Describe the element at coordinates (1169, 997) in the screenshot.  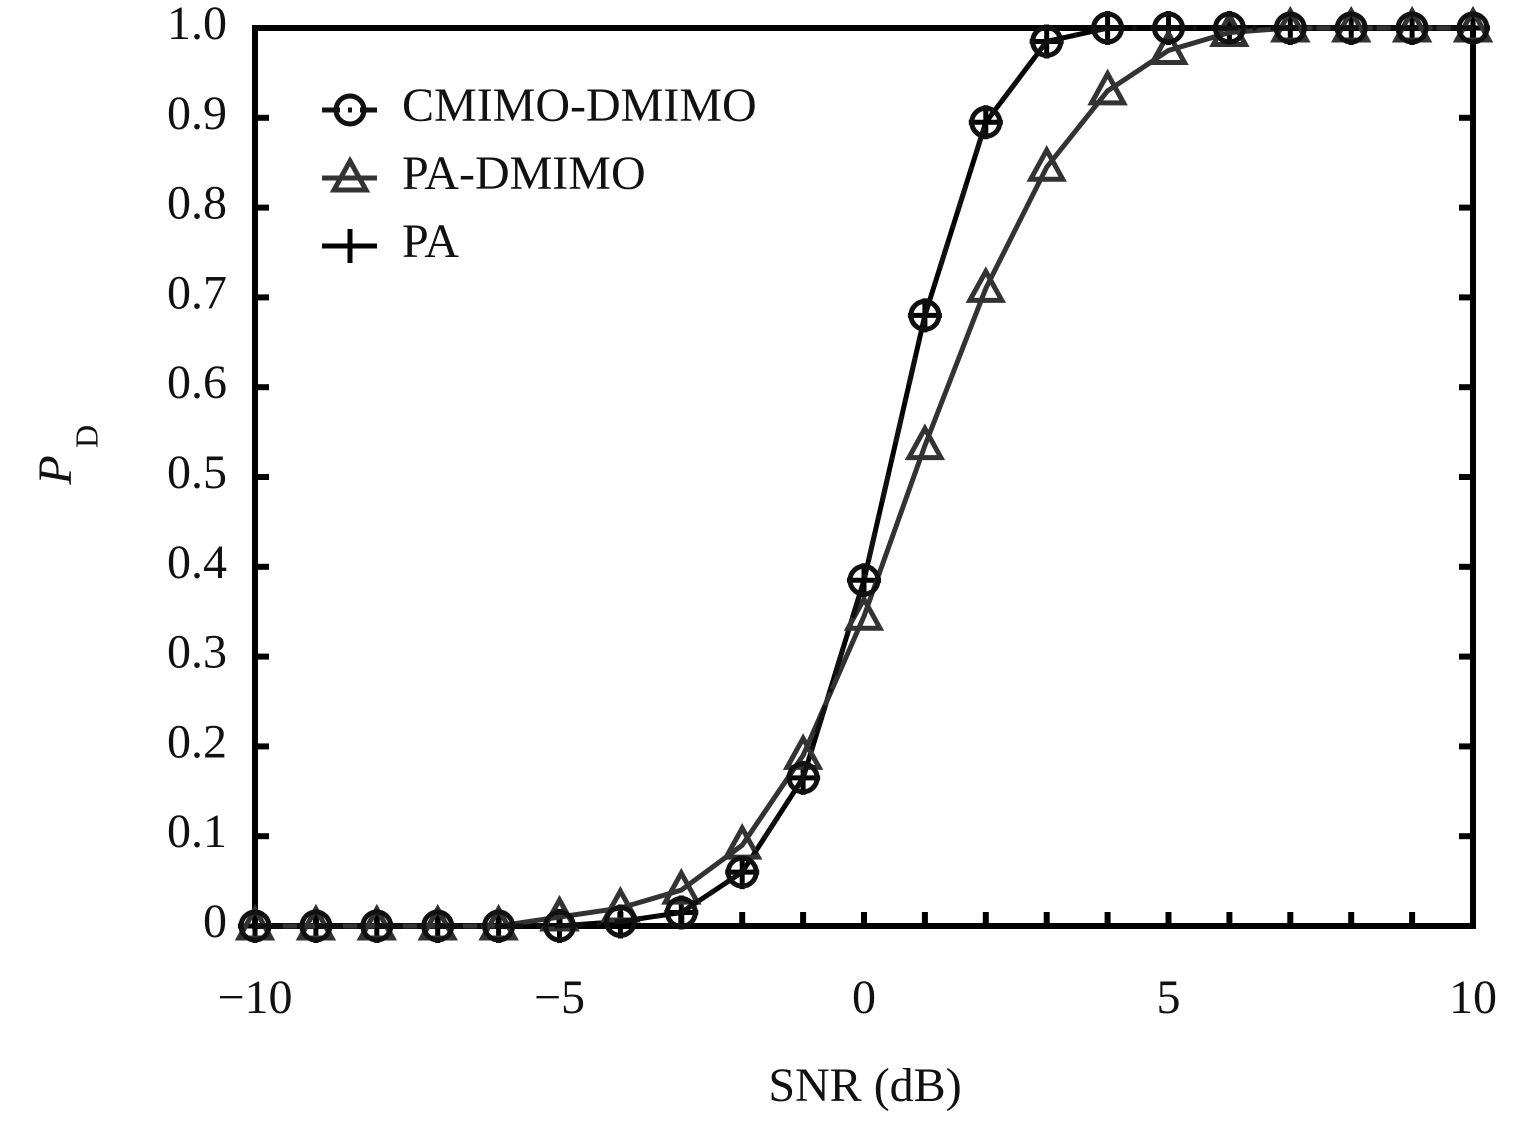
I see `x-tick-label: 5` at that location.